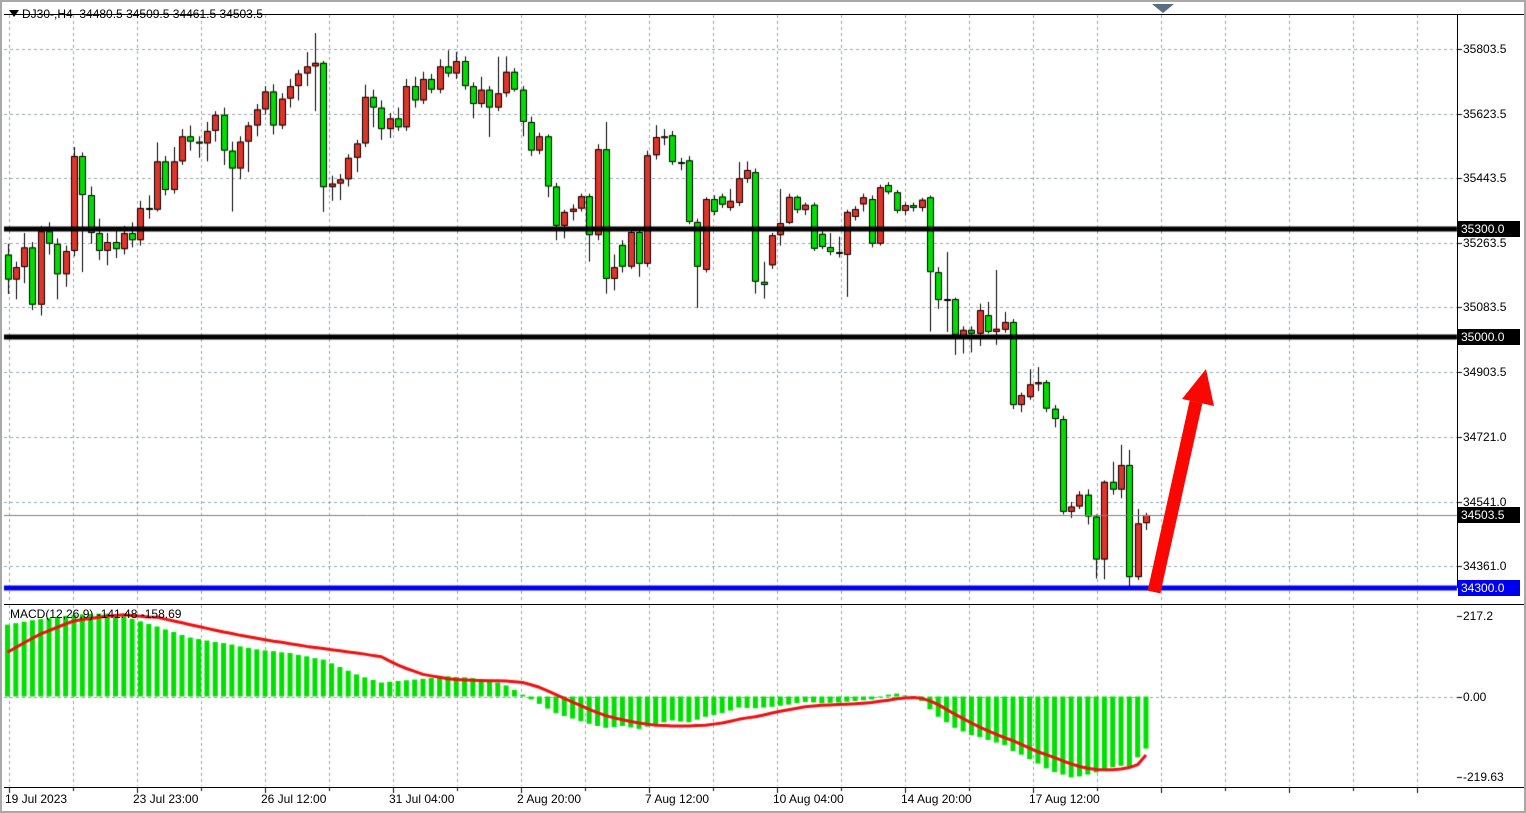 This screenshot has height=813, width=1526. Describe the element at coordinates (764, 14) in the screenshot. I see `main-panel-top-border` at that location.